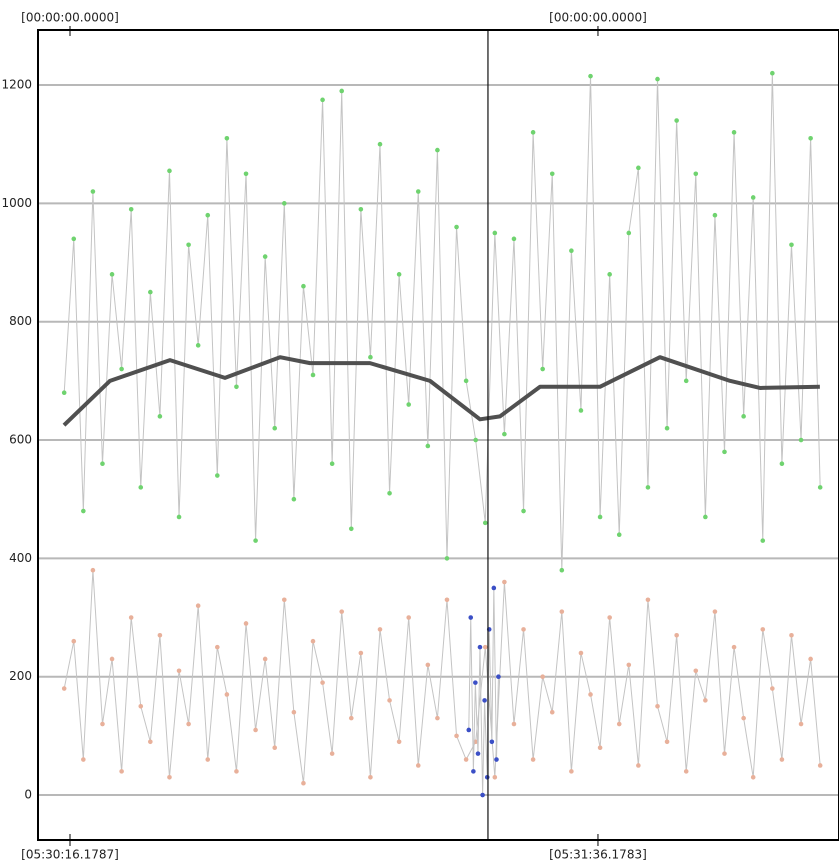 The image size is (839, 864). Describe the element at coordinates (16, 203) in the screenshot. I see `y-tick-label: 1000` at that location.